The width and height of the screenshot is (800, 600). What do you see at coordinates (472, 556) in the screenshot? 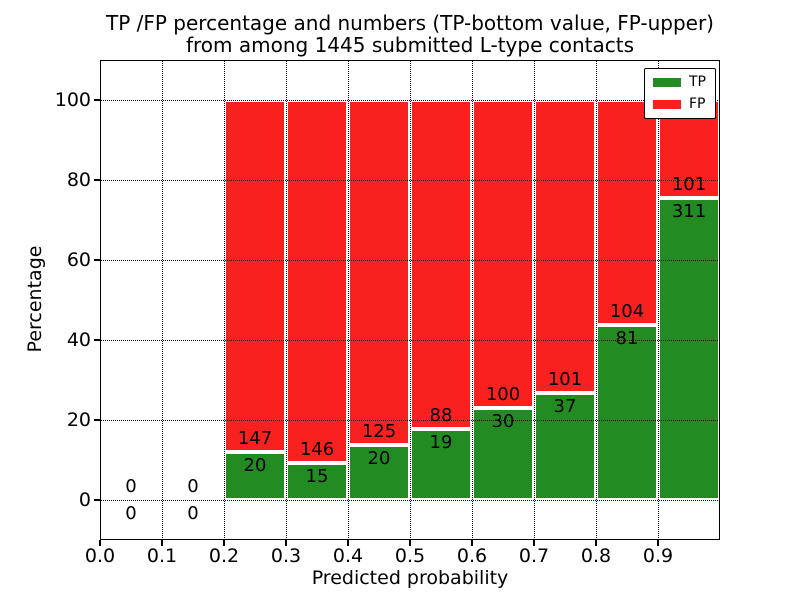
I see `x-tick-label: 0.6` at bounding box center [472, 556].